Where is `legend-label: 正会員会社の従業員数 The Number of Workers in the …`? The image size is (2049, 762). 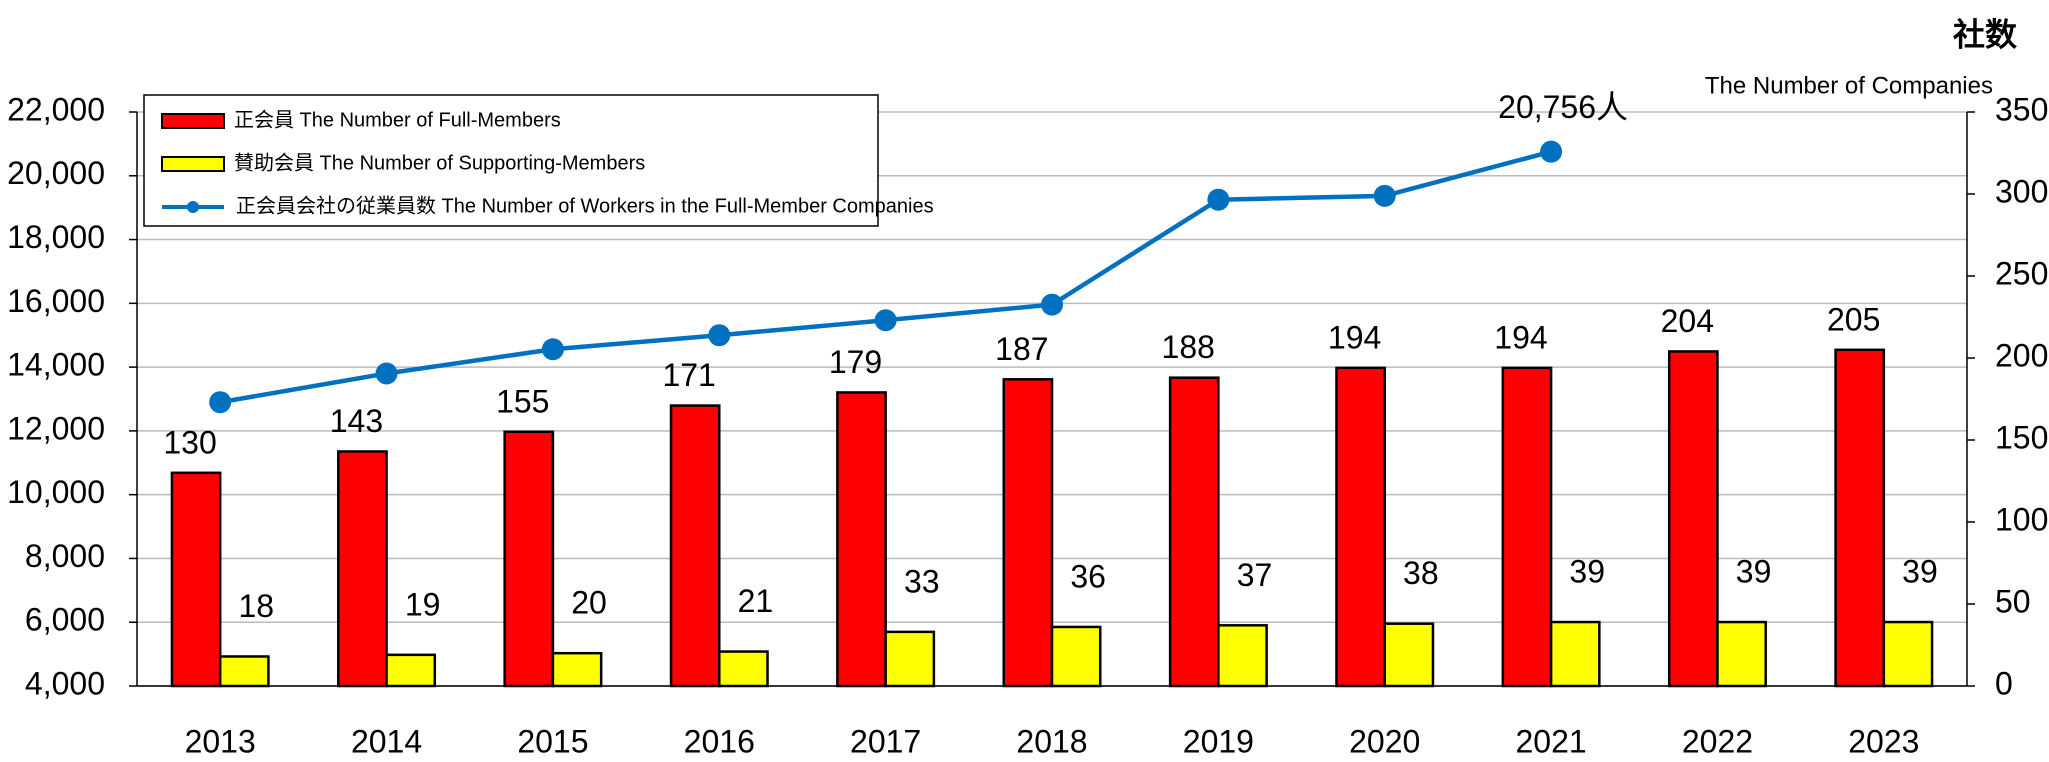 legend-label: 正会員会社の従業員数 The Number of Workers in the … is located at coordinates (585, 205).